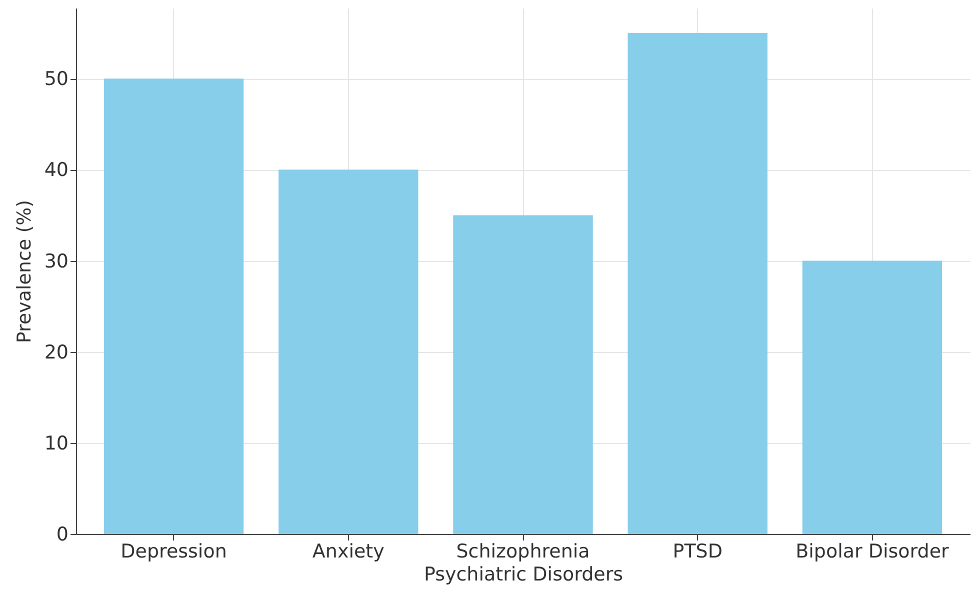 This screenshot has width=978, height=594. I want to click on y-tick-label: 20, so click(56, 352).